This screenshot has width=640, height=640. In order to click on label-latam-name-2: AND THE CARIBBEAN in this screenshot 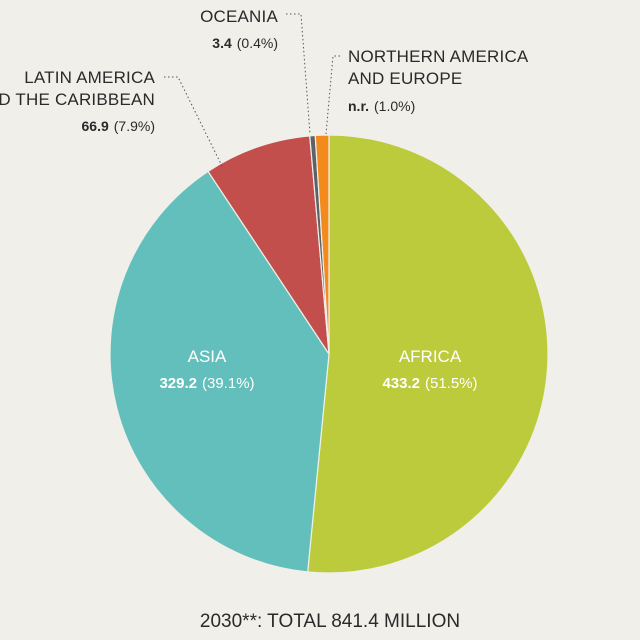, I will do `click(77, 99)`.